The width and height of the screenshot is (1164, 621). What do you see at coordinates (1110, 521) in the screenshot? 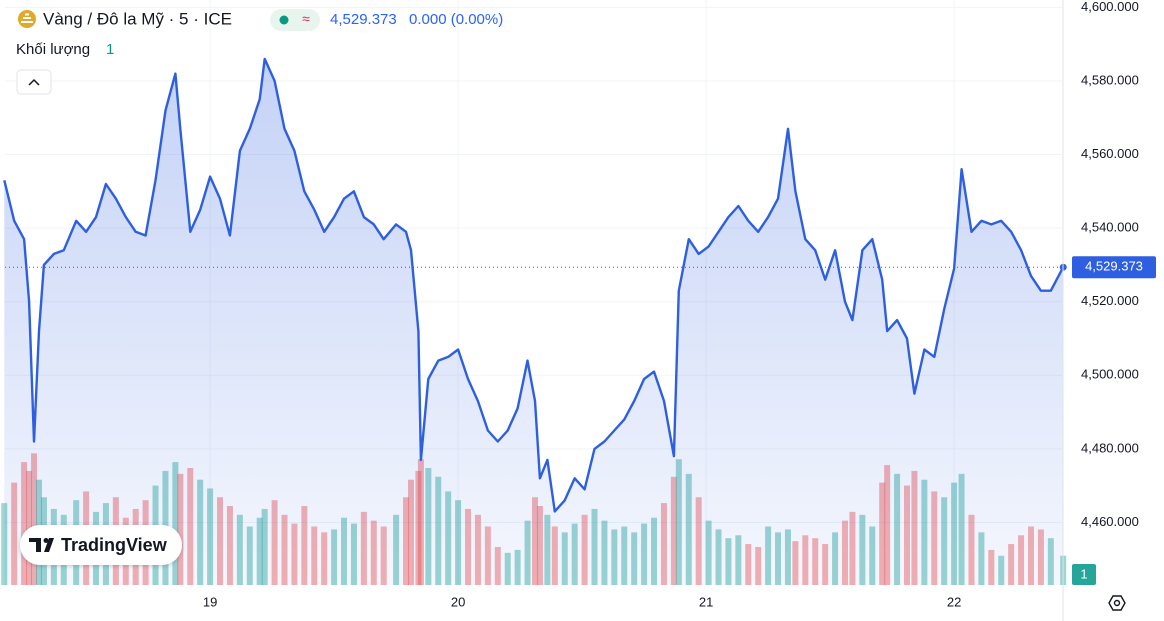
I see `y-tick-label: 4,460.000` at bounding box center [1110, 521].